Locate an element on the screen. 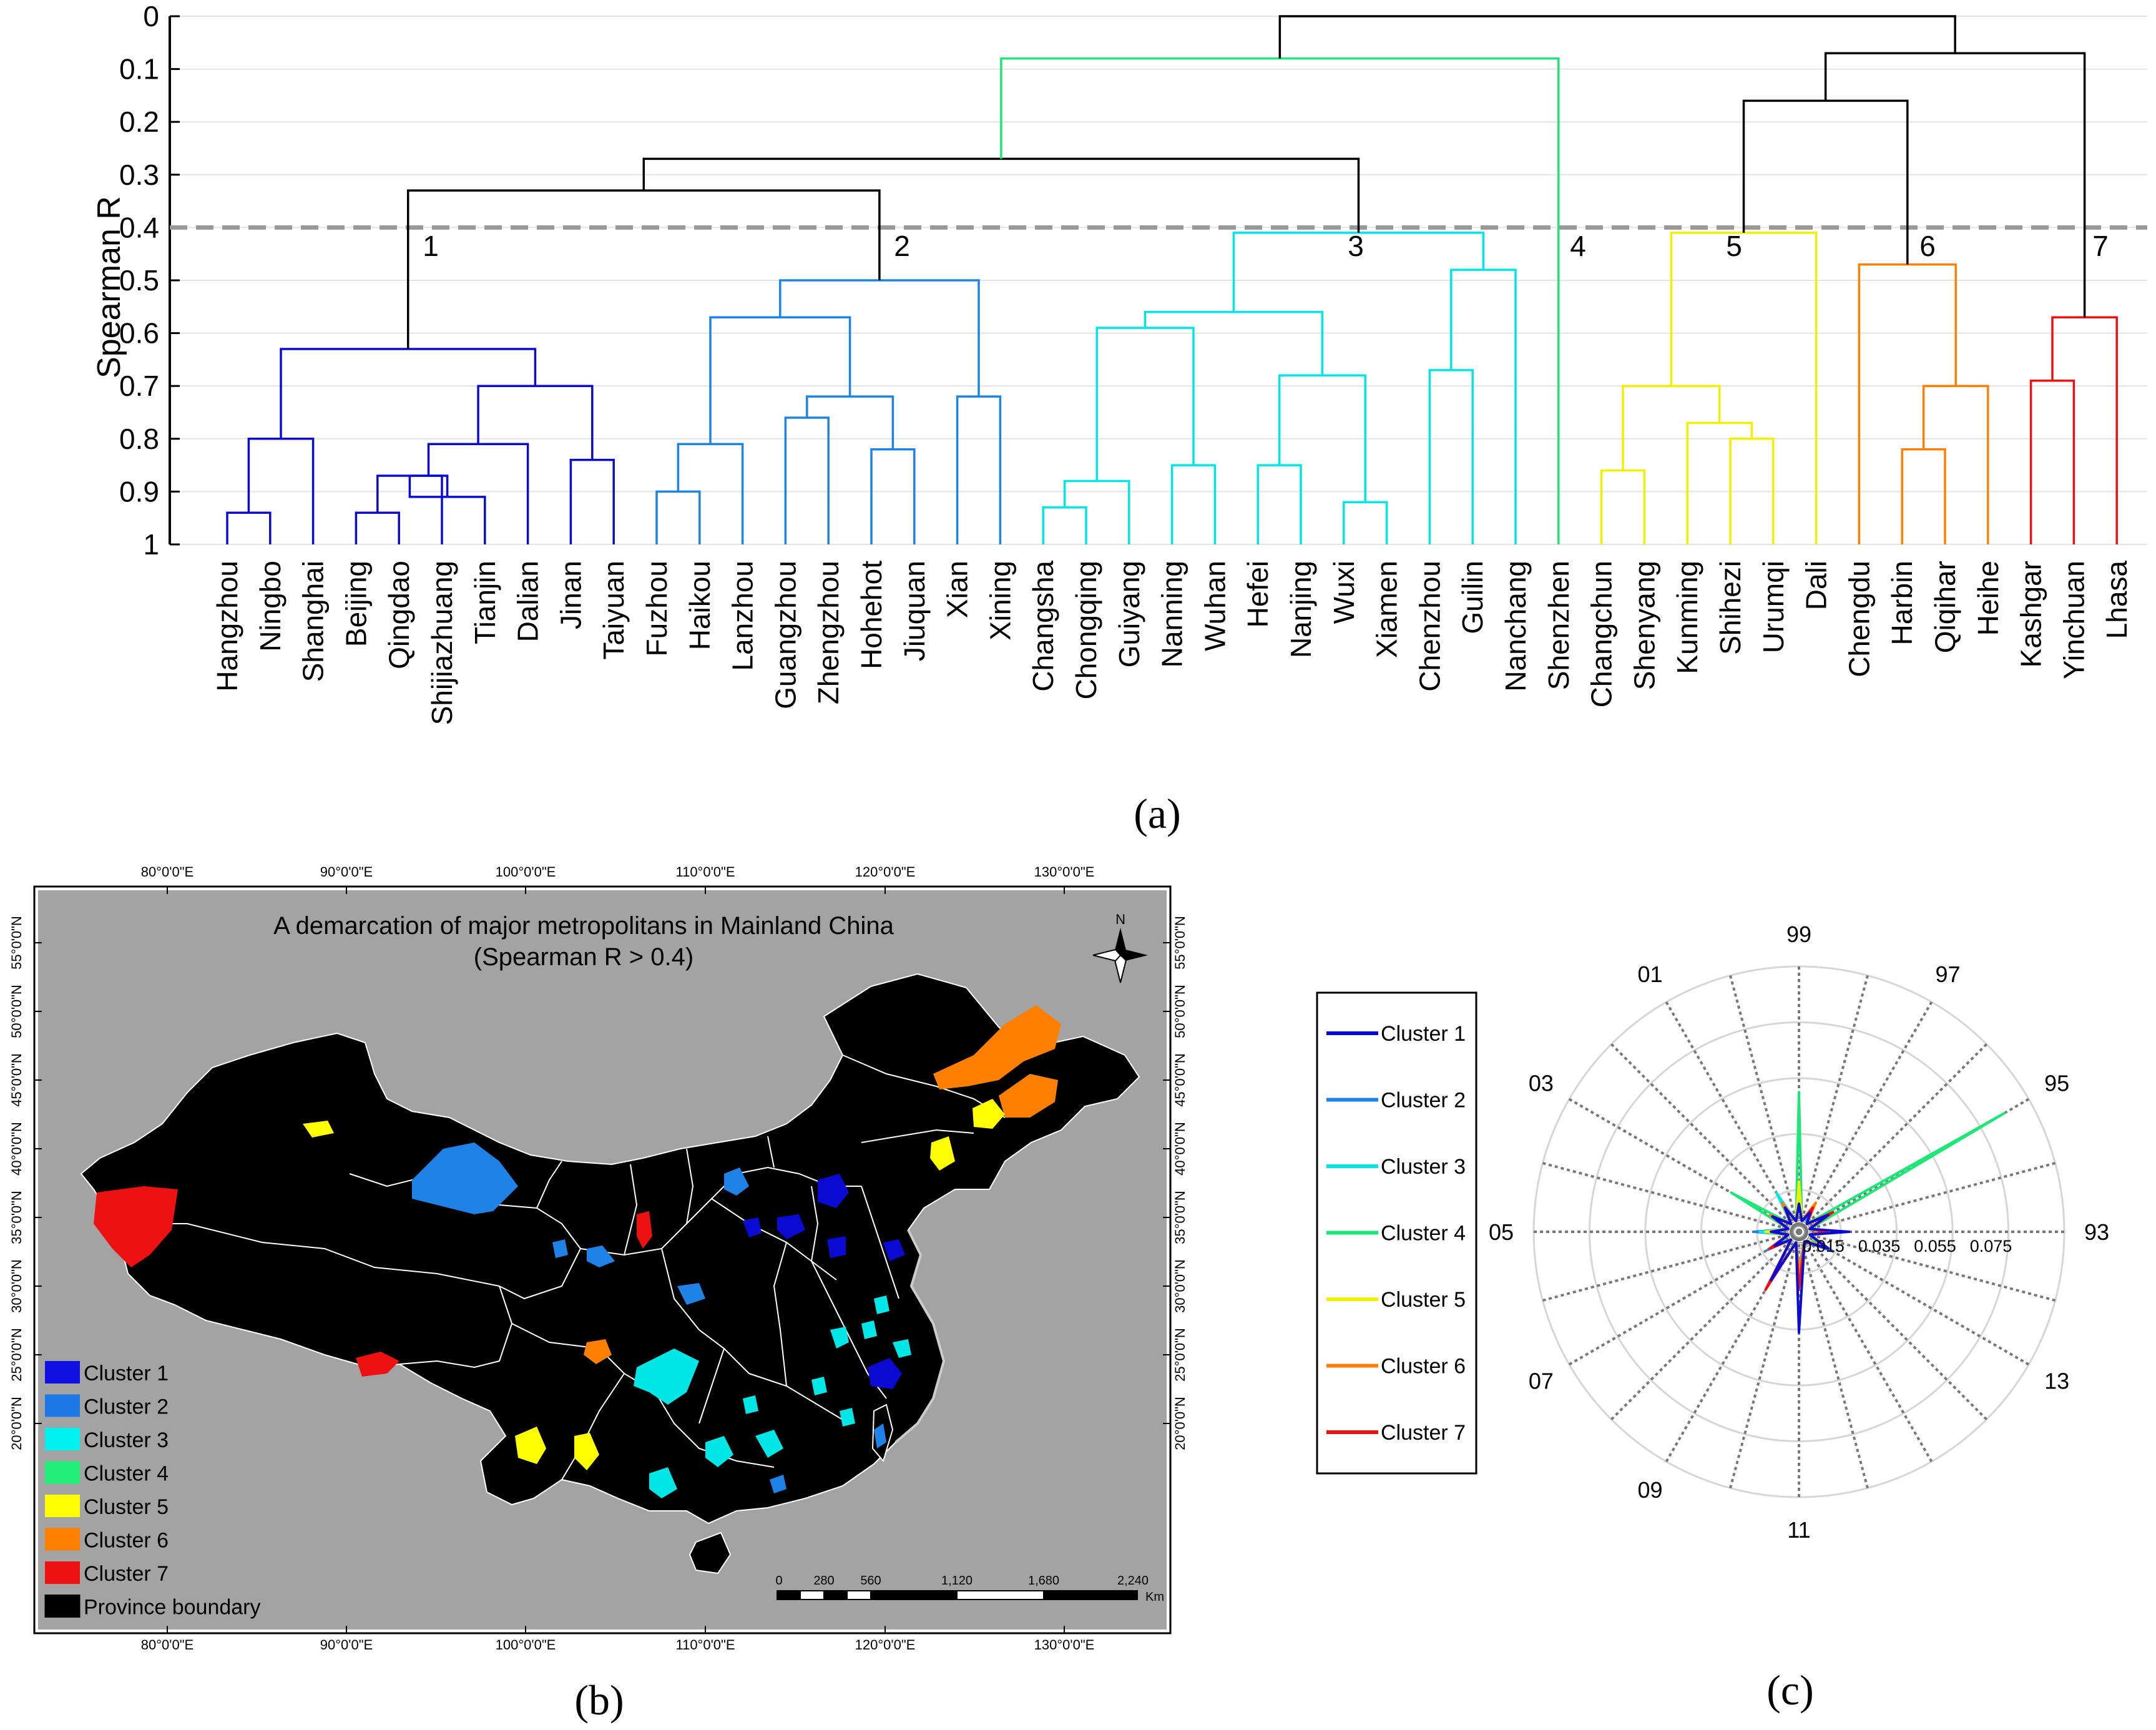  city-label: Urumqi is located at coordinates (1773, 607).